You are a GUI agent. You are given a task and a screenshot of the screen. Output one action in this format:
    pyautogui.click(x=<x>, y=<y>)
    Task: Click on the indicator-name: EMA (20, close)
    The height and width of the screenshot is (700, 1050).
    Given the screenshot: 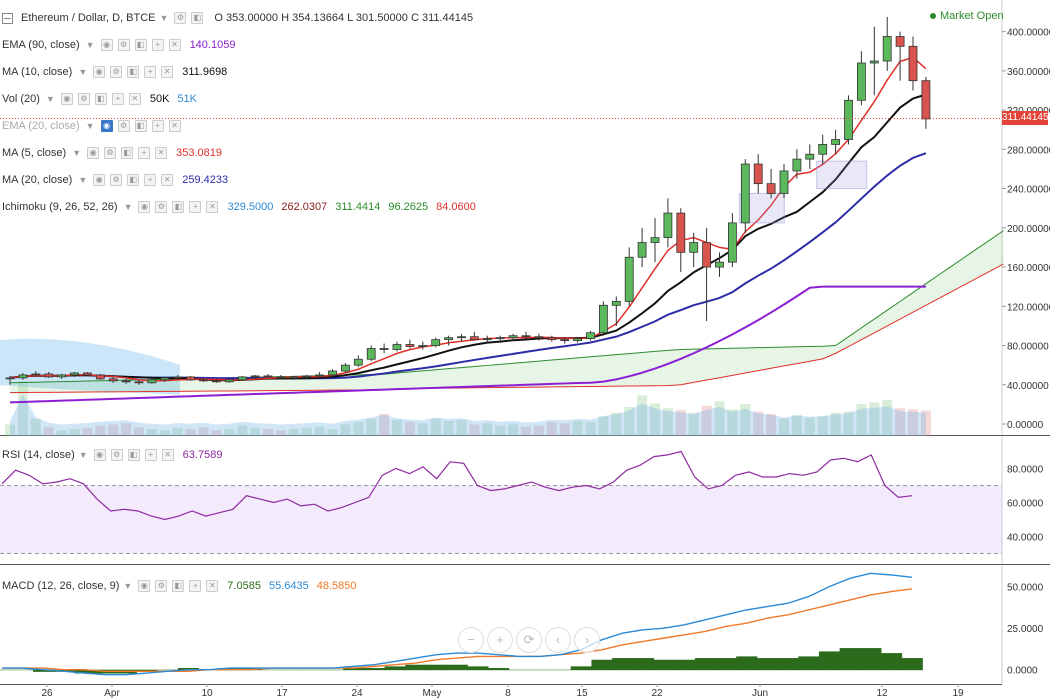 What is the action you would take?
    pyautogui.click(x=41, y=126)
    